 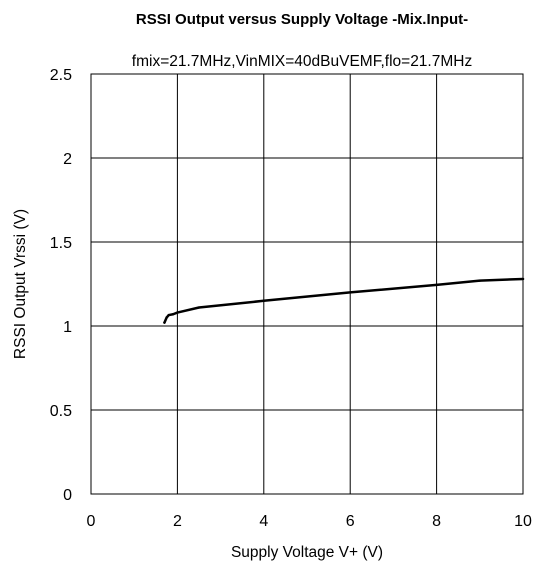 What do you see at coordinates (61, 285) in the screenshot?
I see `y-tick-labels: 0 0.5 1 1.5 2 2.5` at bounding box center [61, 285].